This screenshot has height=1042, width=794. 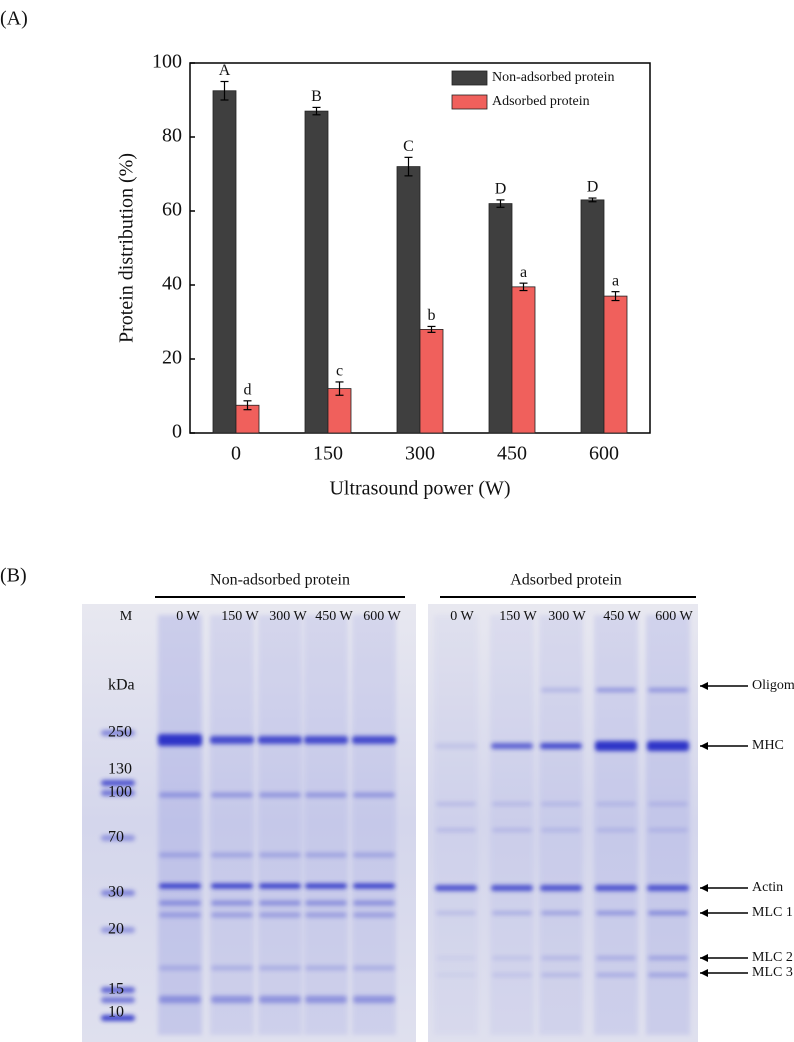 What do you see at coordinates (120, 769) in the screenshot?
I see `marker-label: 130` at bounding box center [120, 769].